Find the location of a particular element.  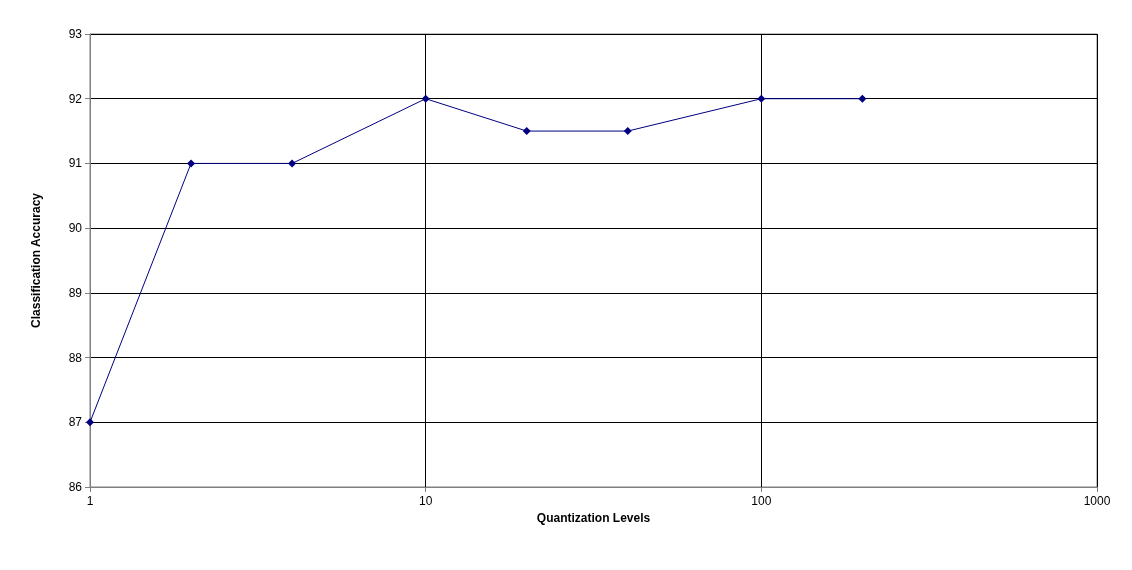

x-axis-title: Quantization Levels is located at coordinates (593, 517).